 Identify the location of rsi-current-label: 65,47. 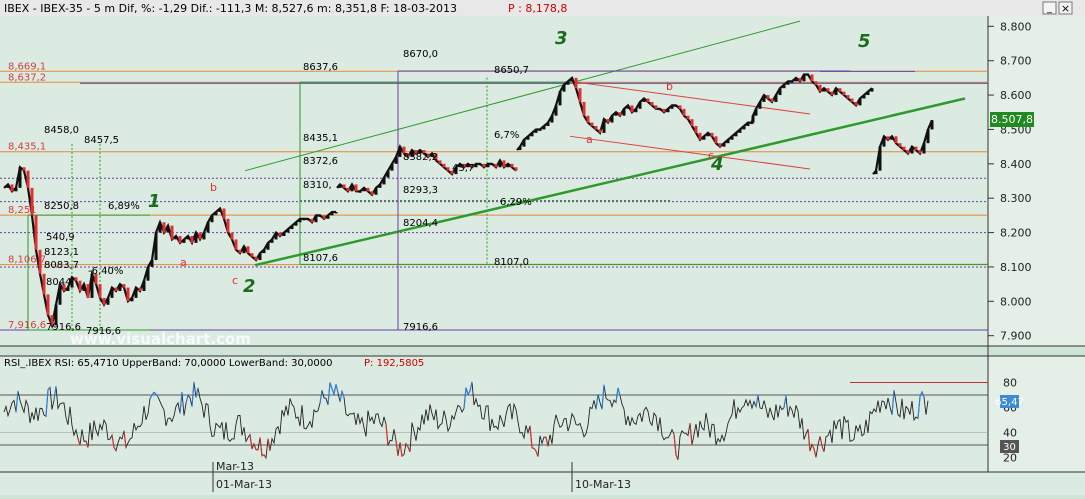
(1009, 402).